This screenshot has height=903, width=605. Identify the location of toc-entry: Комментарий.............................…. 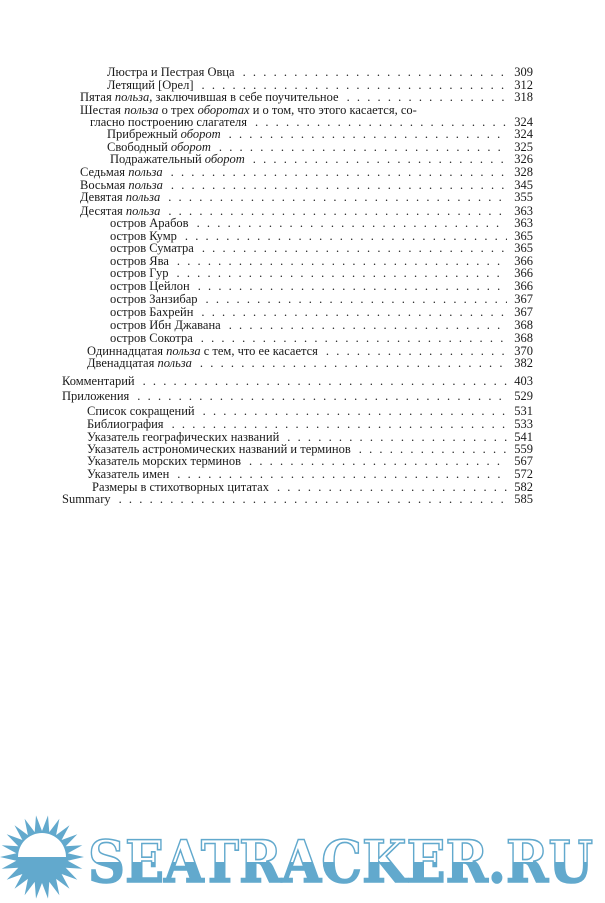
(297, 381).